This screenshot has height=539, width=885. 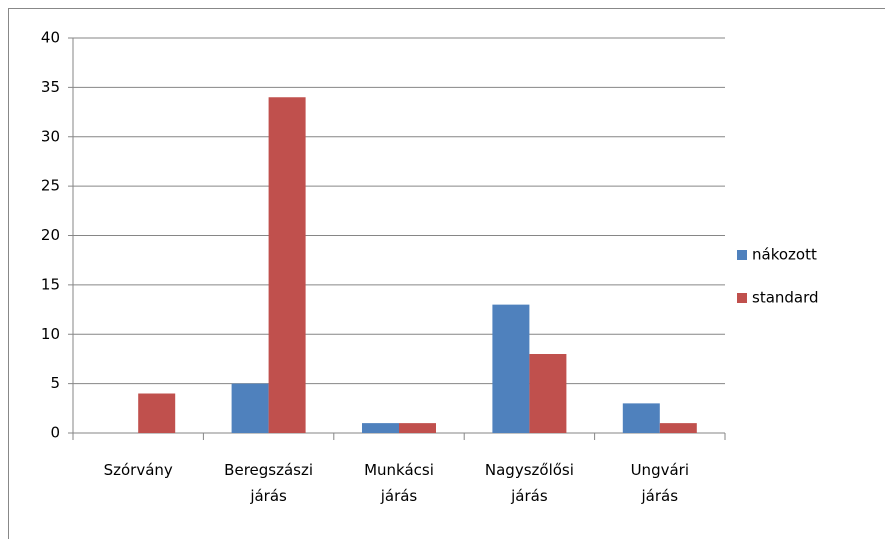 I want to click on y-tick-label: 20, so click(x=50, y=235).